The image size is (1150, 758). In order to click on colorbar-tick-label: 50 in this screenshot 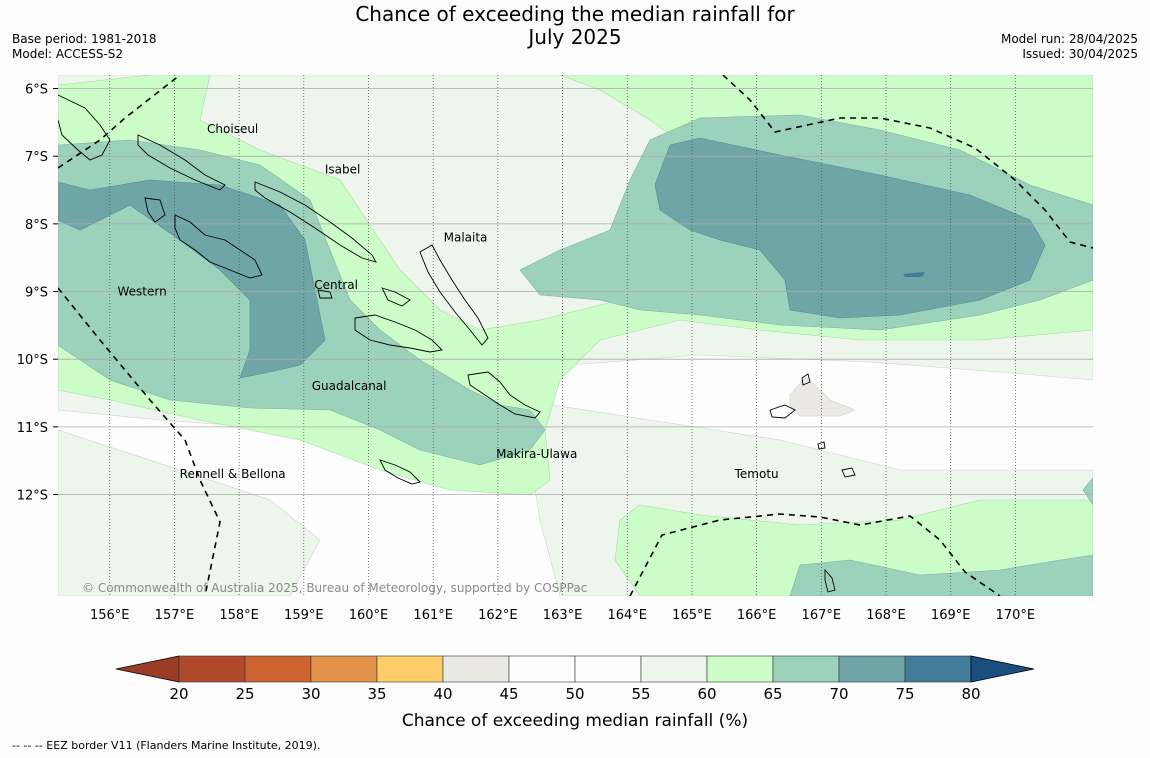, I will do `click(574, 694)`.